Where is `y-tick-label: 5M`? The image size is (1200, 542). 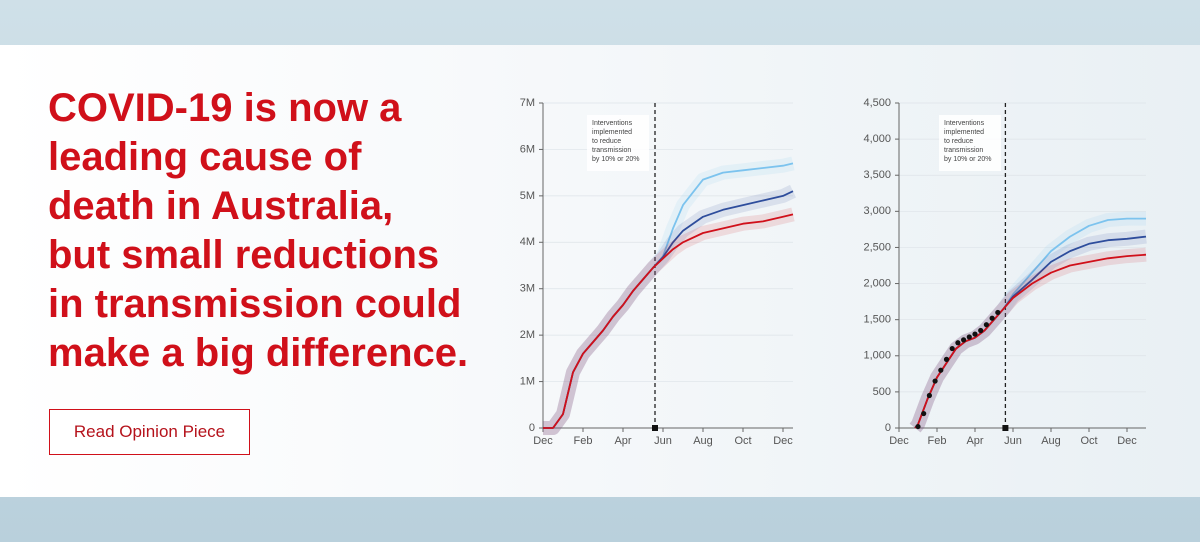 y-tick-label: 5M is located at coordinates (527, 196).